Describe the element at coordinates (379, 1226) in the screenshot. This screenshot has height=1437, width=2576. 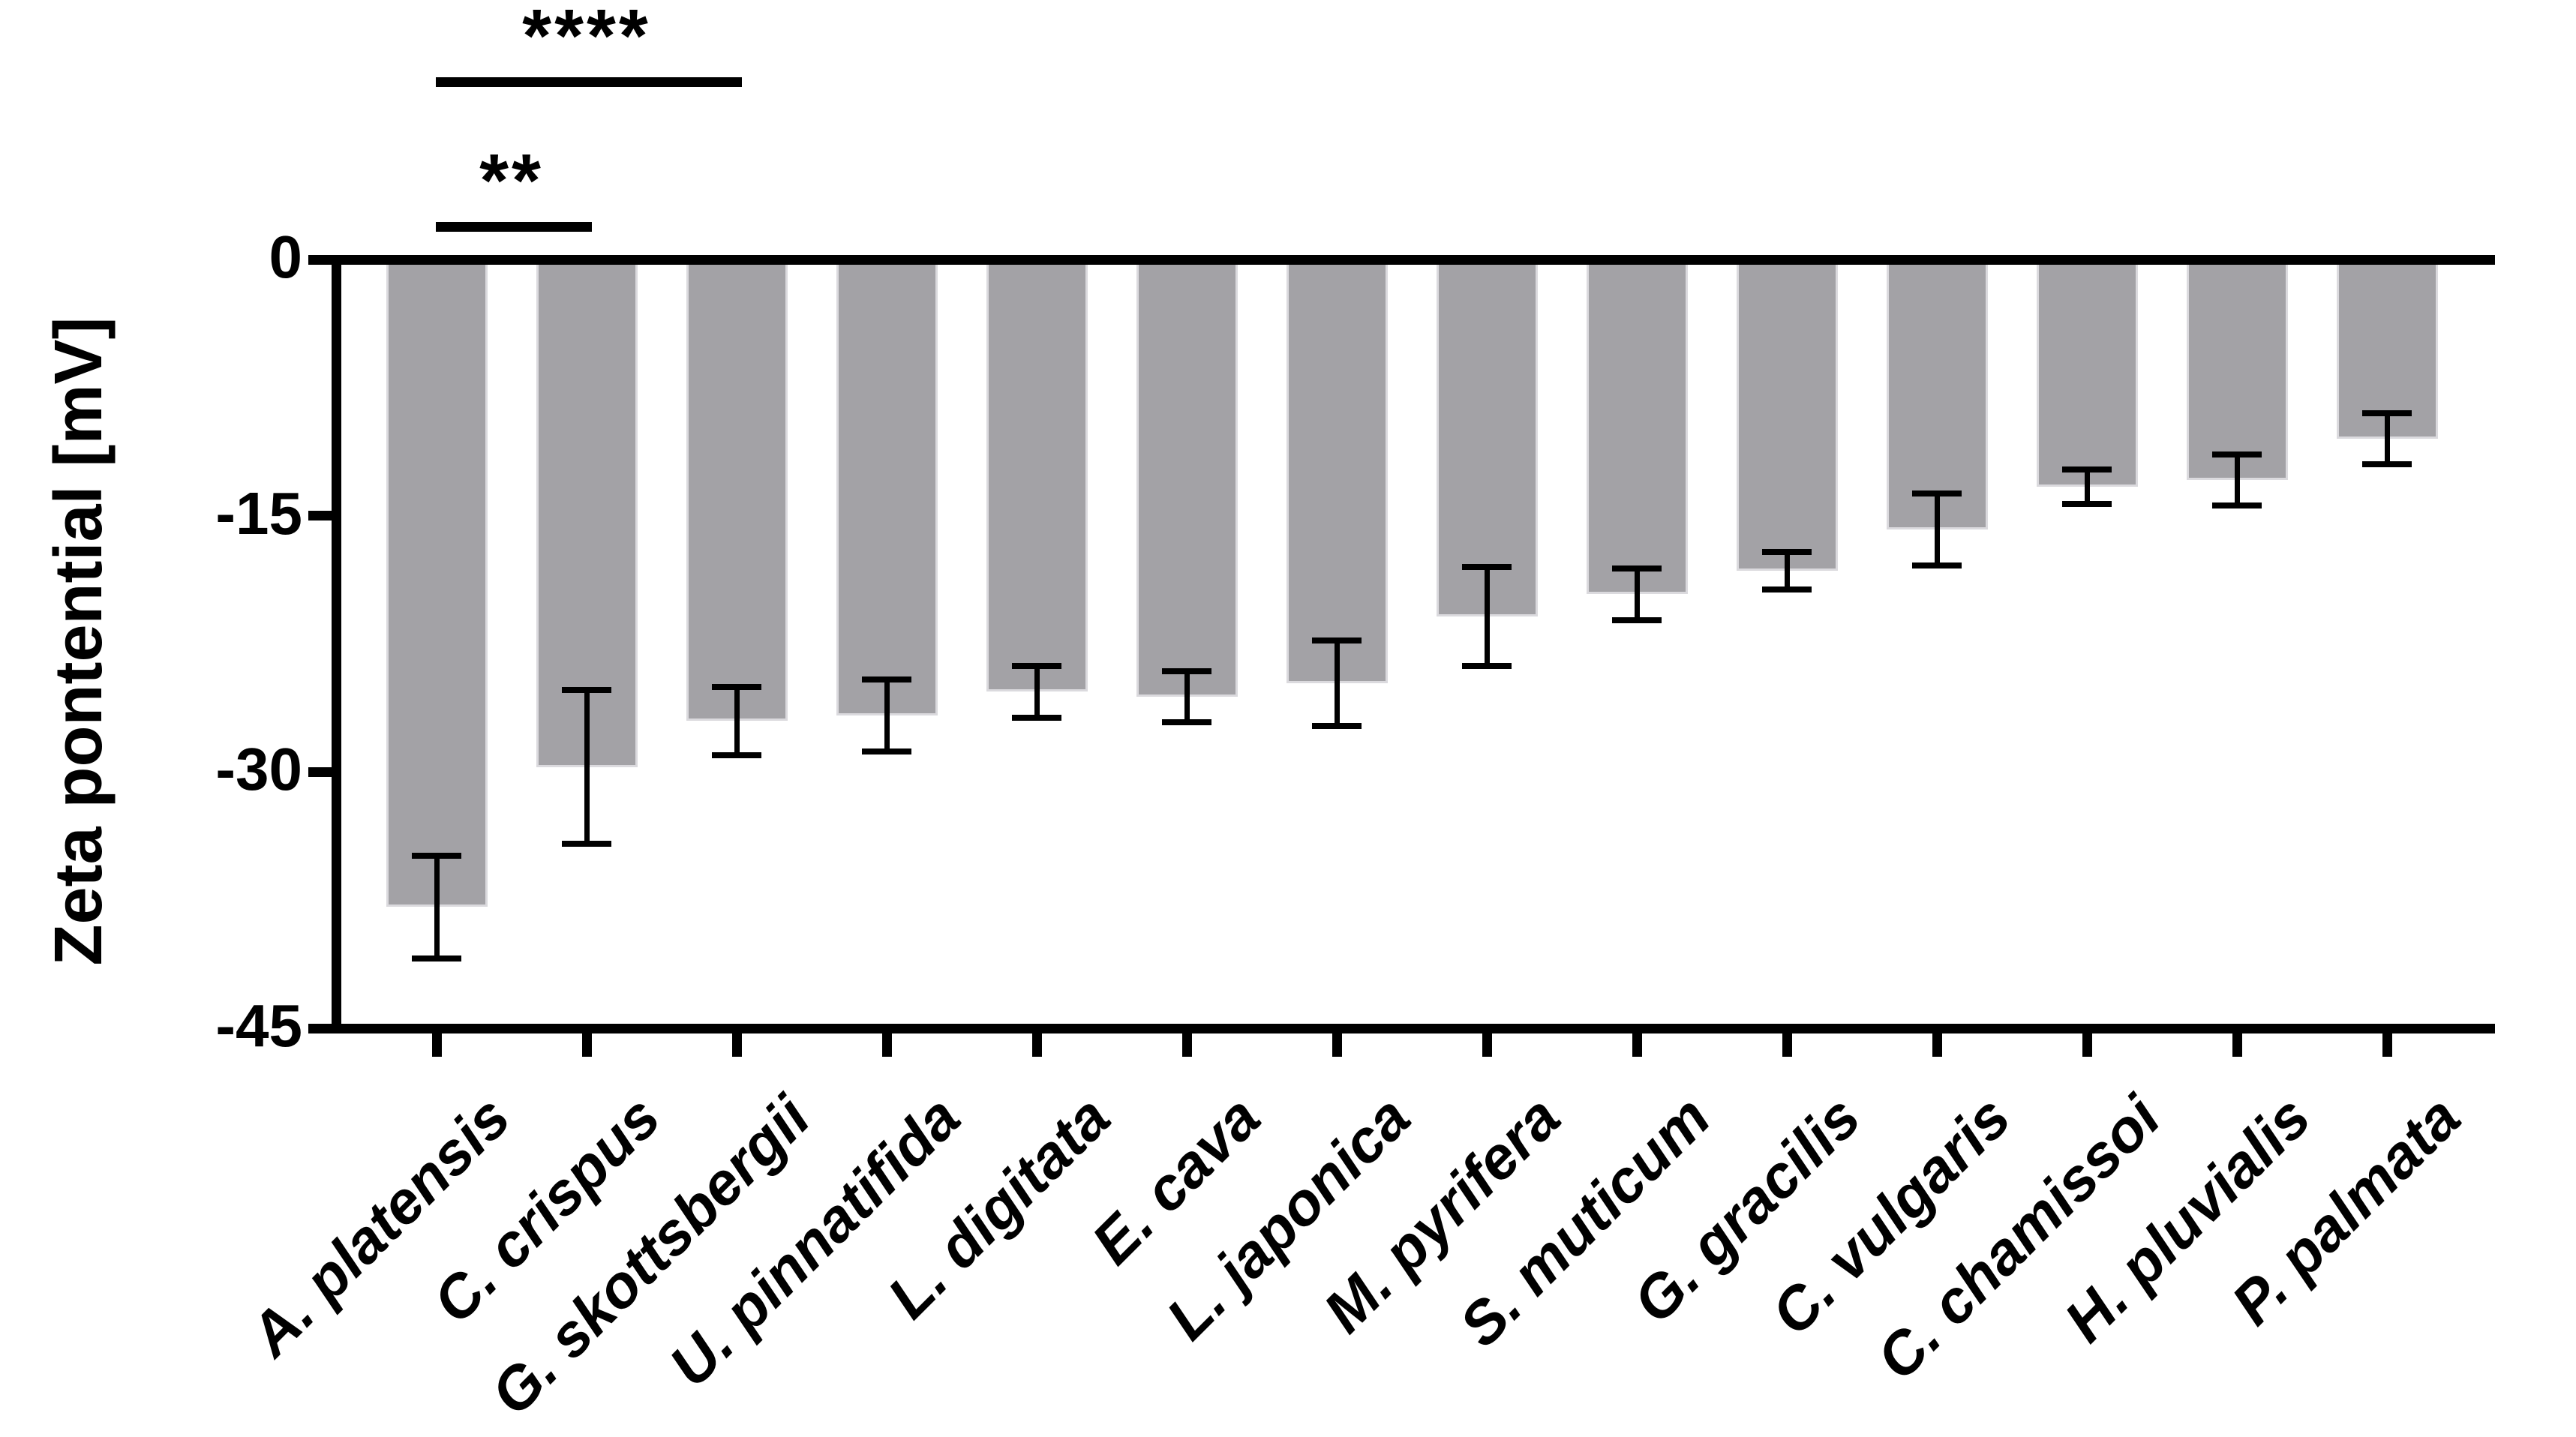
I see `x-category-label: A. platensis` at that location.